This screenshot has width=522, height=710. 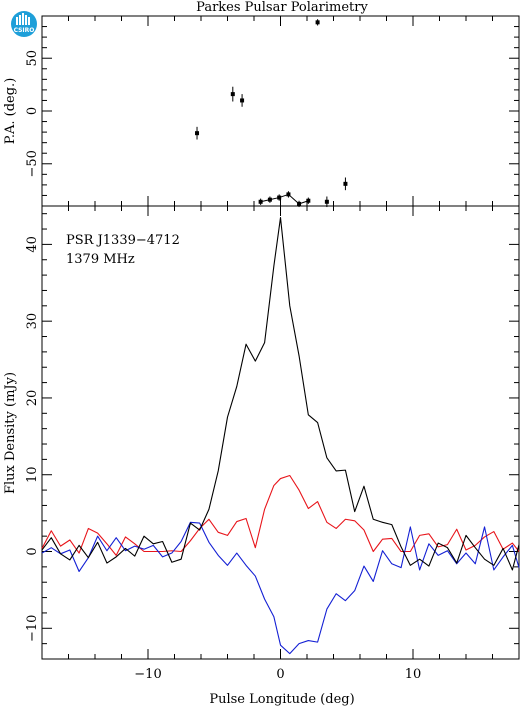 I want to click on frequency-annotation: 1379 MHz, so click(x=100, y=259).